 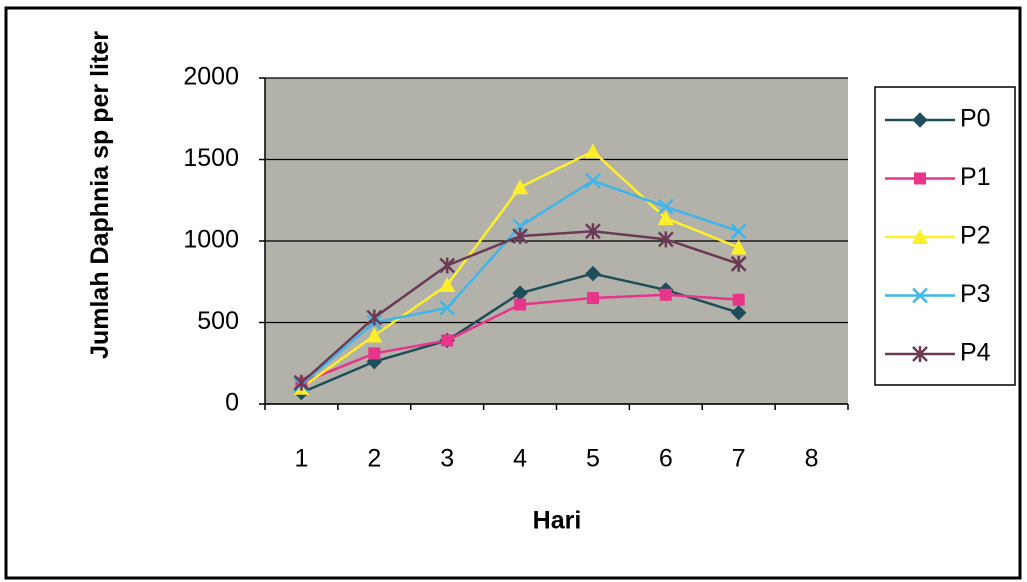 What do you see at coordinates (374, 459) in the screenshot?
I see `x-tick-label: 2` at bounding box center [374, 459].